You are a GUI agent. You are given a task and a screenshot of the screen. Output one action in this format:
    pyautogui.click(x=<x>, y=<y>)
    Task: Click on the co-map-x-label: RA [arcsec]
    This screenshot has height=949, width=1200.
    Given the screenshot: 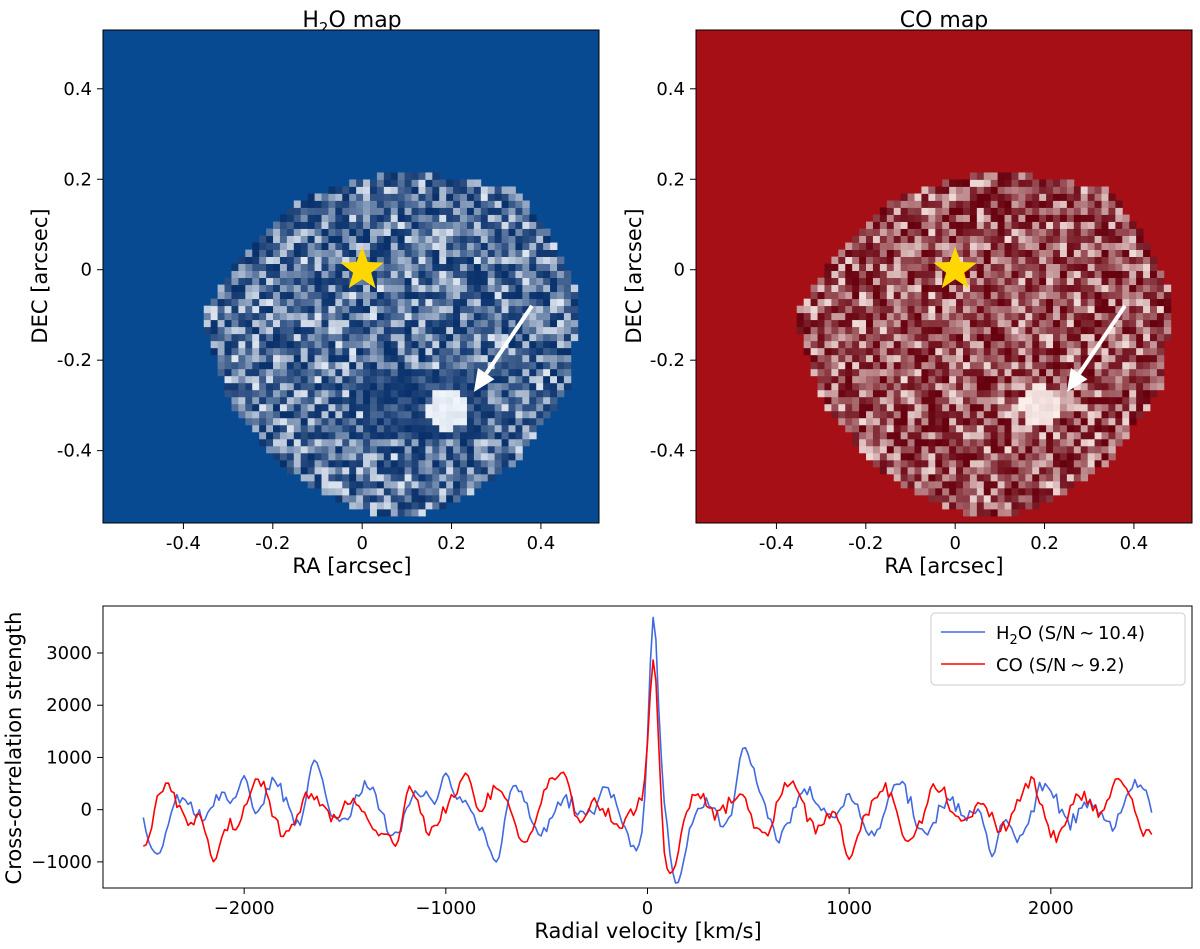 What is the action you would take?
    pyautogui.click(x=943, y=566)
    